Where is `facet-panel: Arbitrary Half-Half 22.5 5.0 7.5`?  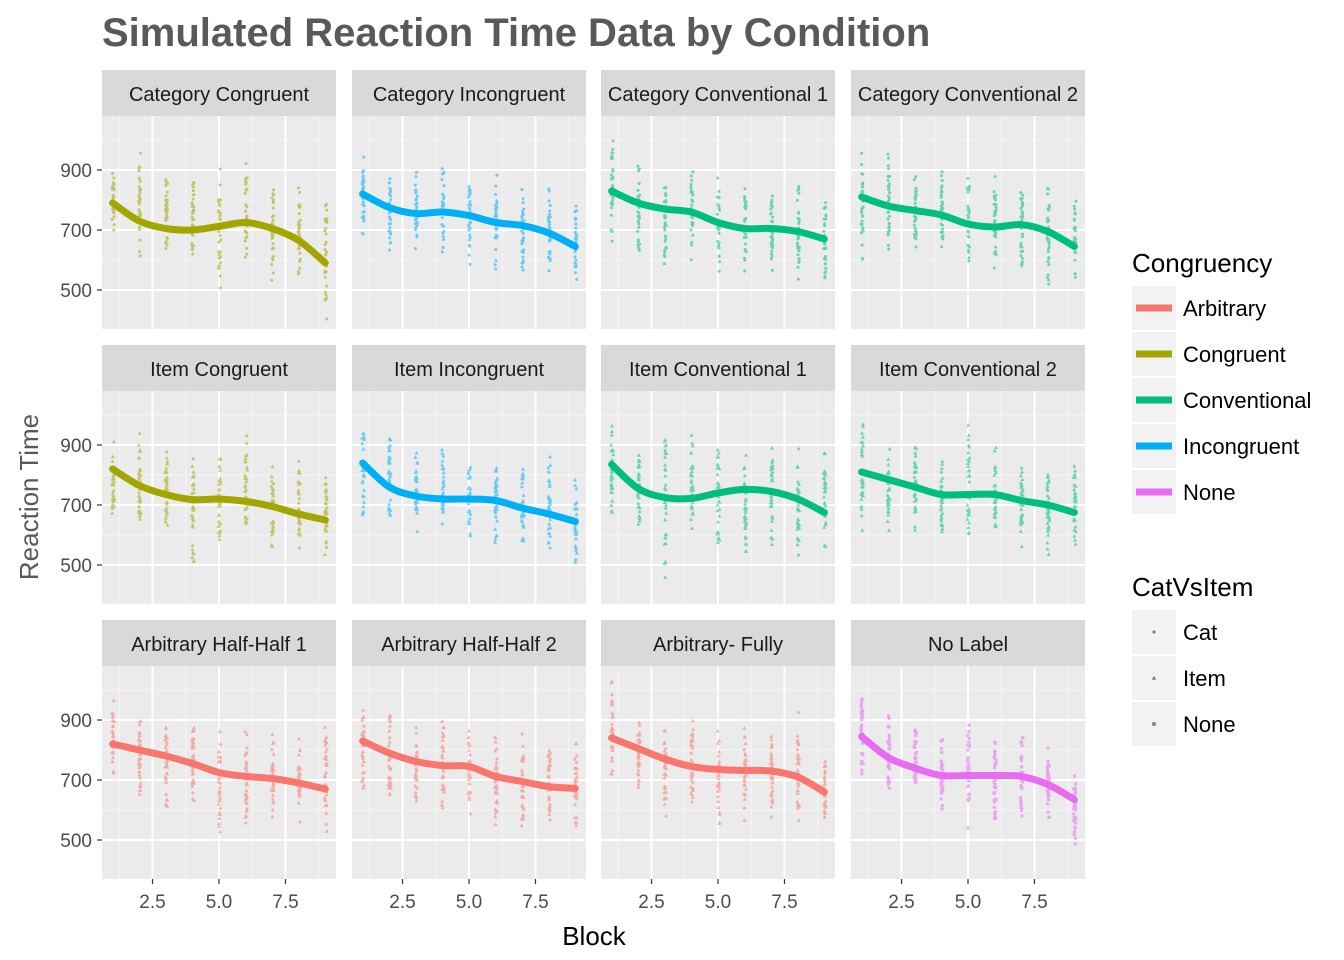 facet-panel: Arbitrary Half-Half 22.5 5.0 7.5 is located at coordinates (469, 766).